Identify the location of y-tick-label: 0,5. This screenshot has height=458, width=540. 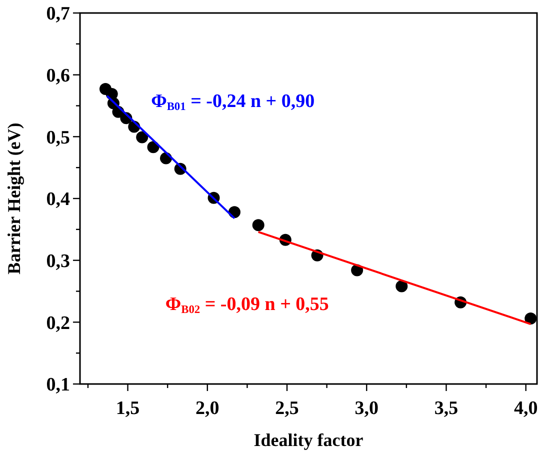
(58, 137).